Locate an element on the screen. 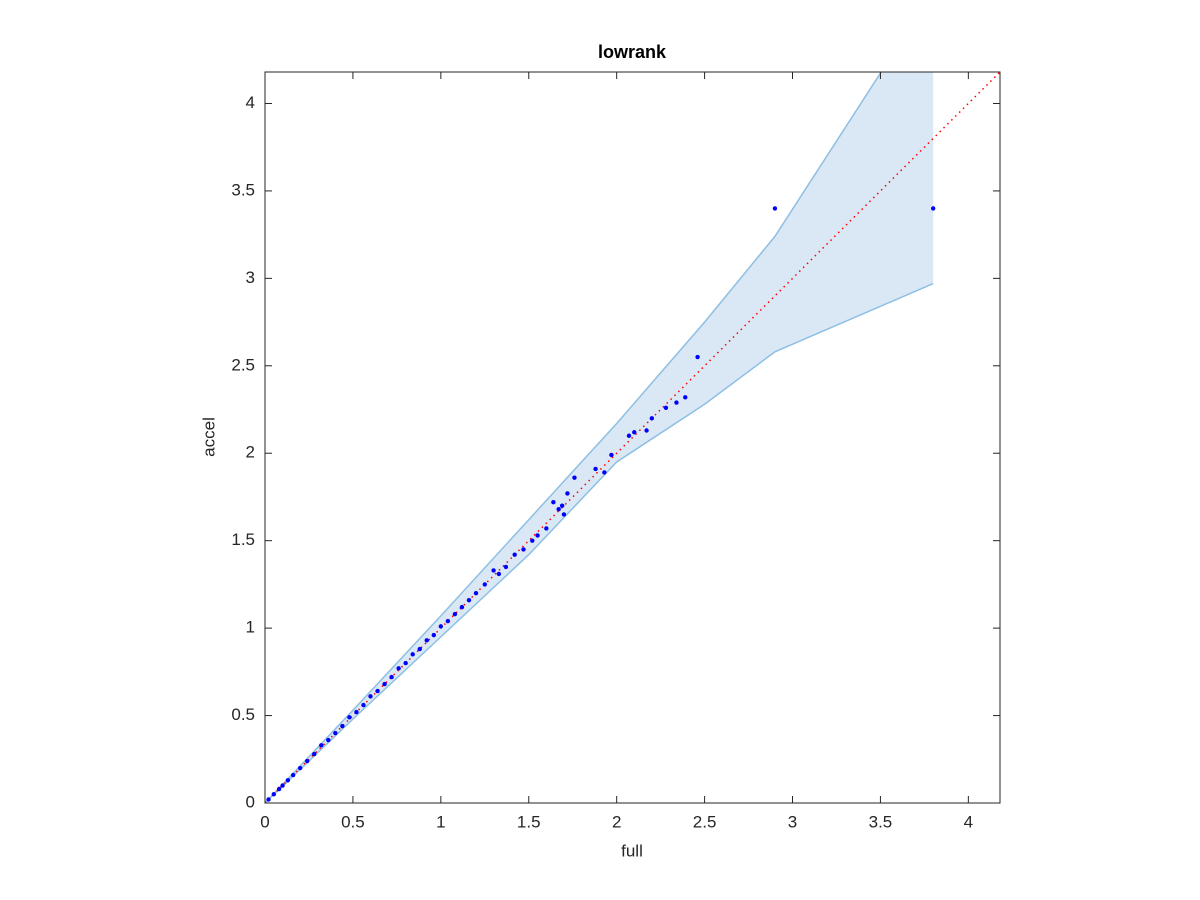 This screenshot has height=900, width=1200. y-tick-label: 0 is located at coordinates (250, 801).